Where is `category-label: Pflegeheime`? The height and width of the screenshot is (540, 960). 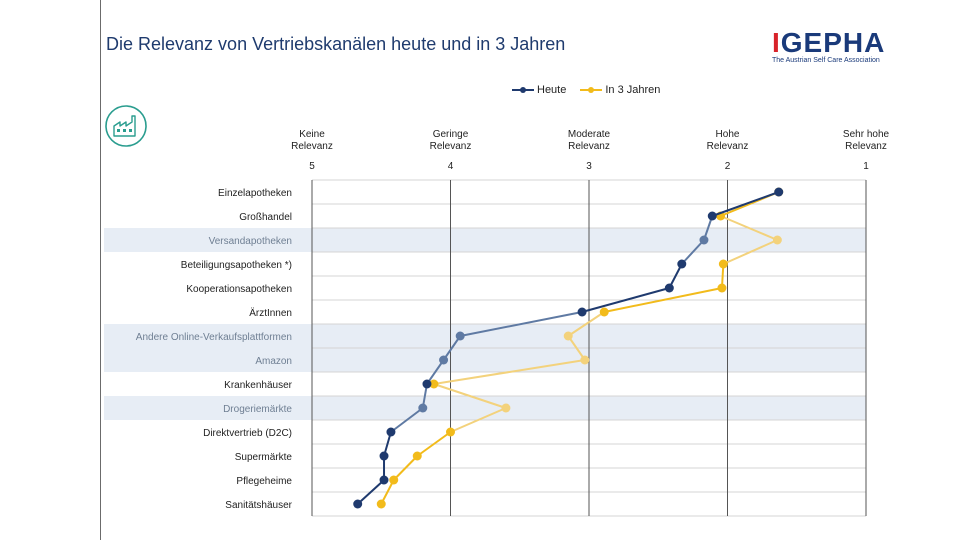
category-label: Pflegeheime is located at coordinates (264, 481).